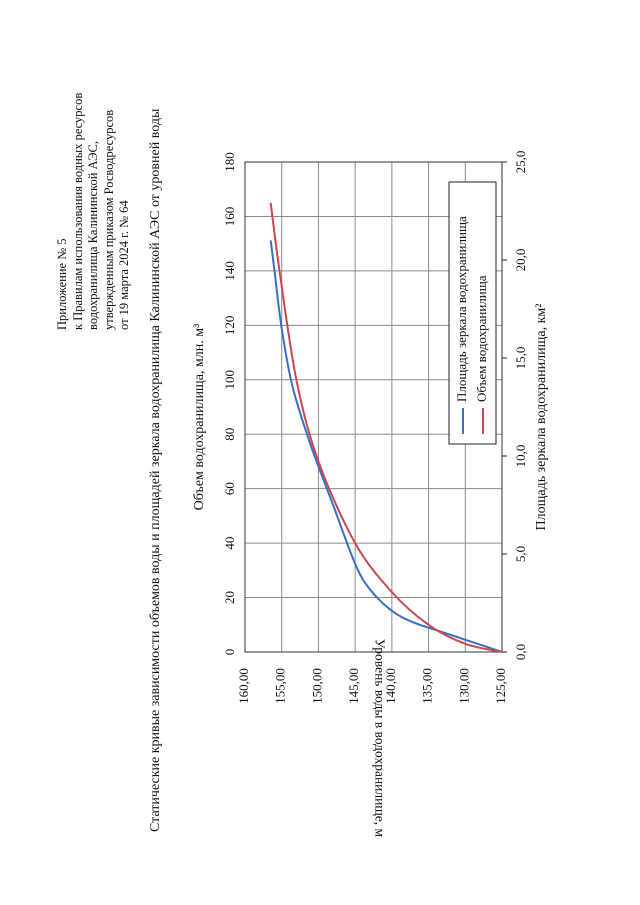 The width and height of the screenshot is (640, 905). What do you see at coordinates (243, 686) in the screenshot?
I see `level-tick-label: 160,00` at bounding box center [243, 686].